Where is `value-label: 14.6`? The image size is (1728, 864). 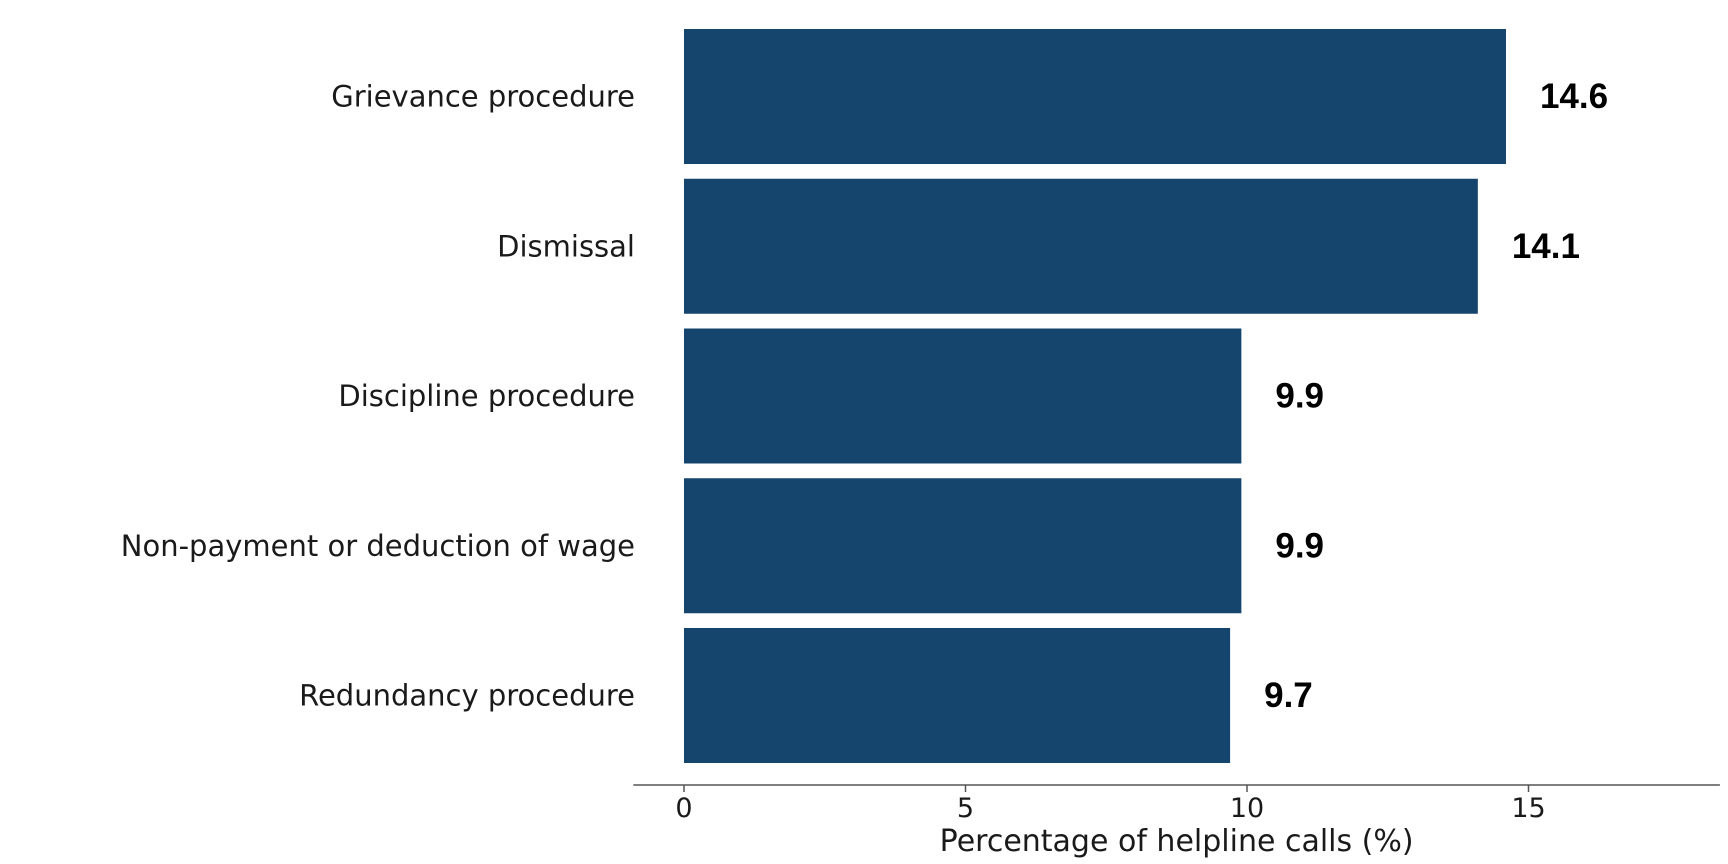
value-label: 14.6 is located at coordinates (1574, 96).